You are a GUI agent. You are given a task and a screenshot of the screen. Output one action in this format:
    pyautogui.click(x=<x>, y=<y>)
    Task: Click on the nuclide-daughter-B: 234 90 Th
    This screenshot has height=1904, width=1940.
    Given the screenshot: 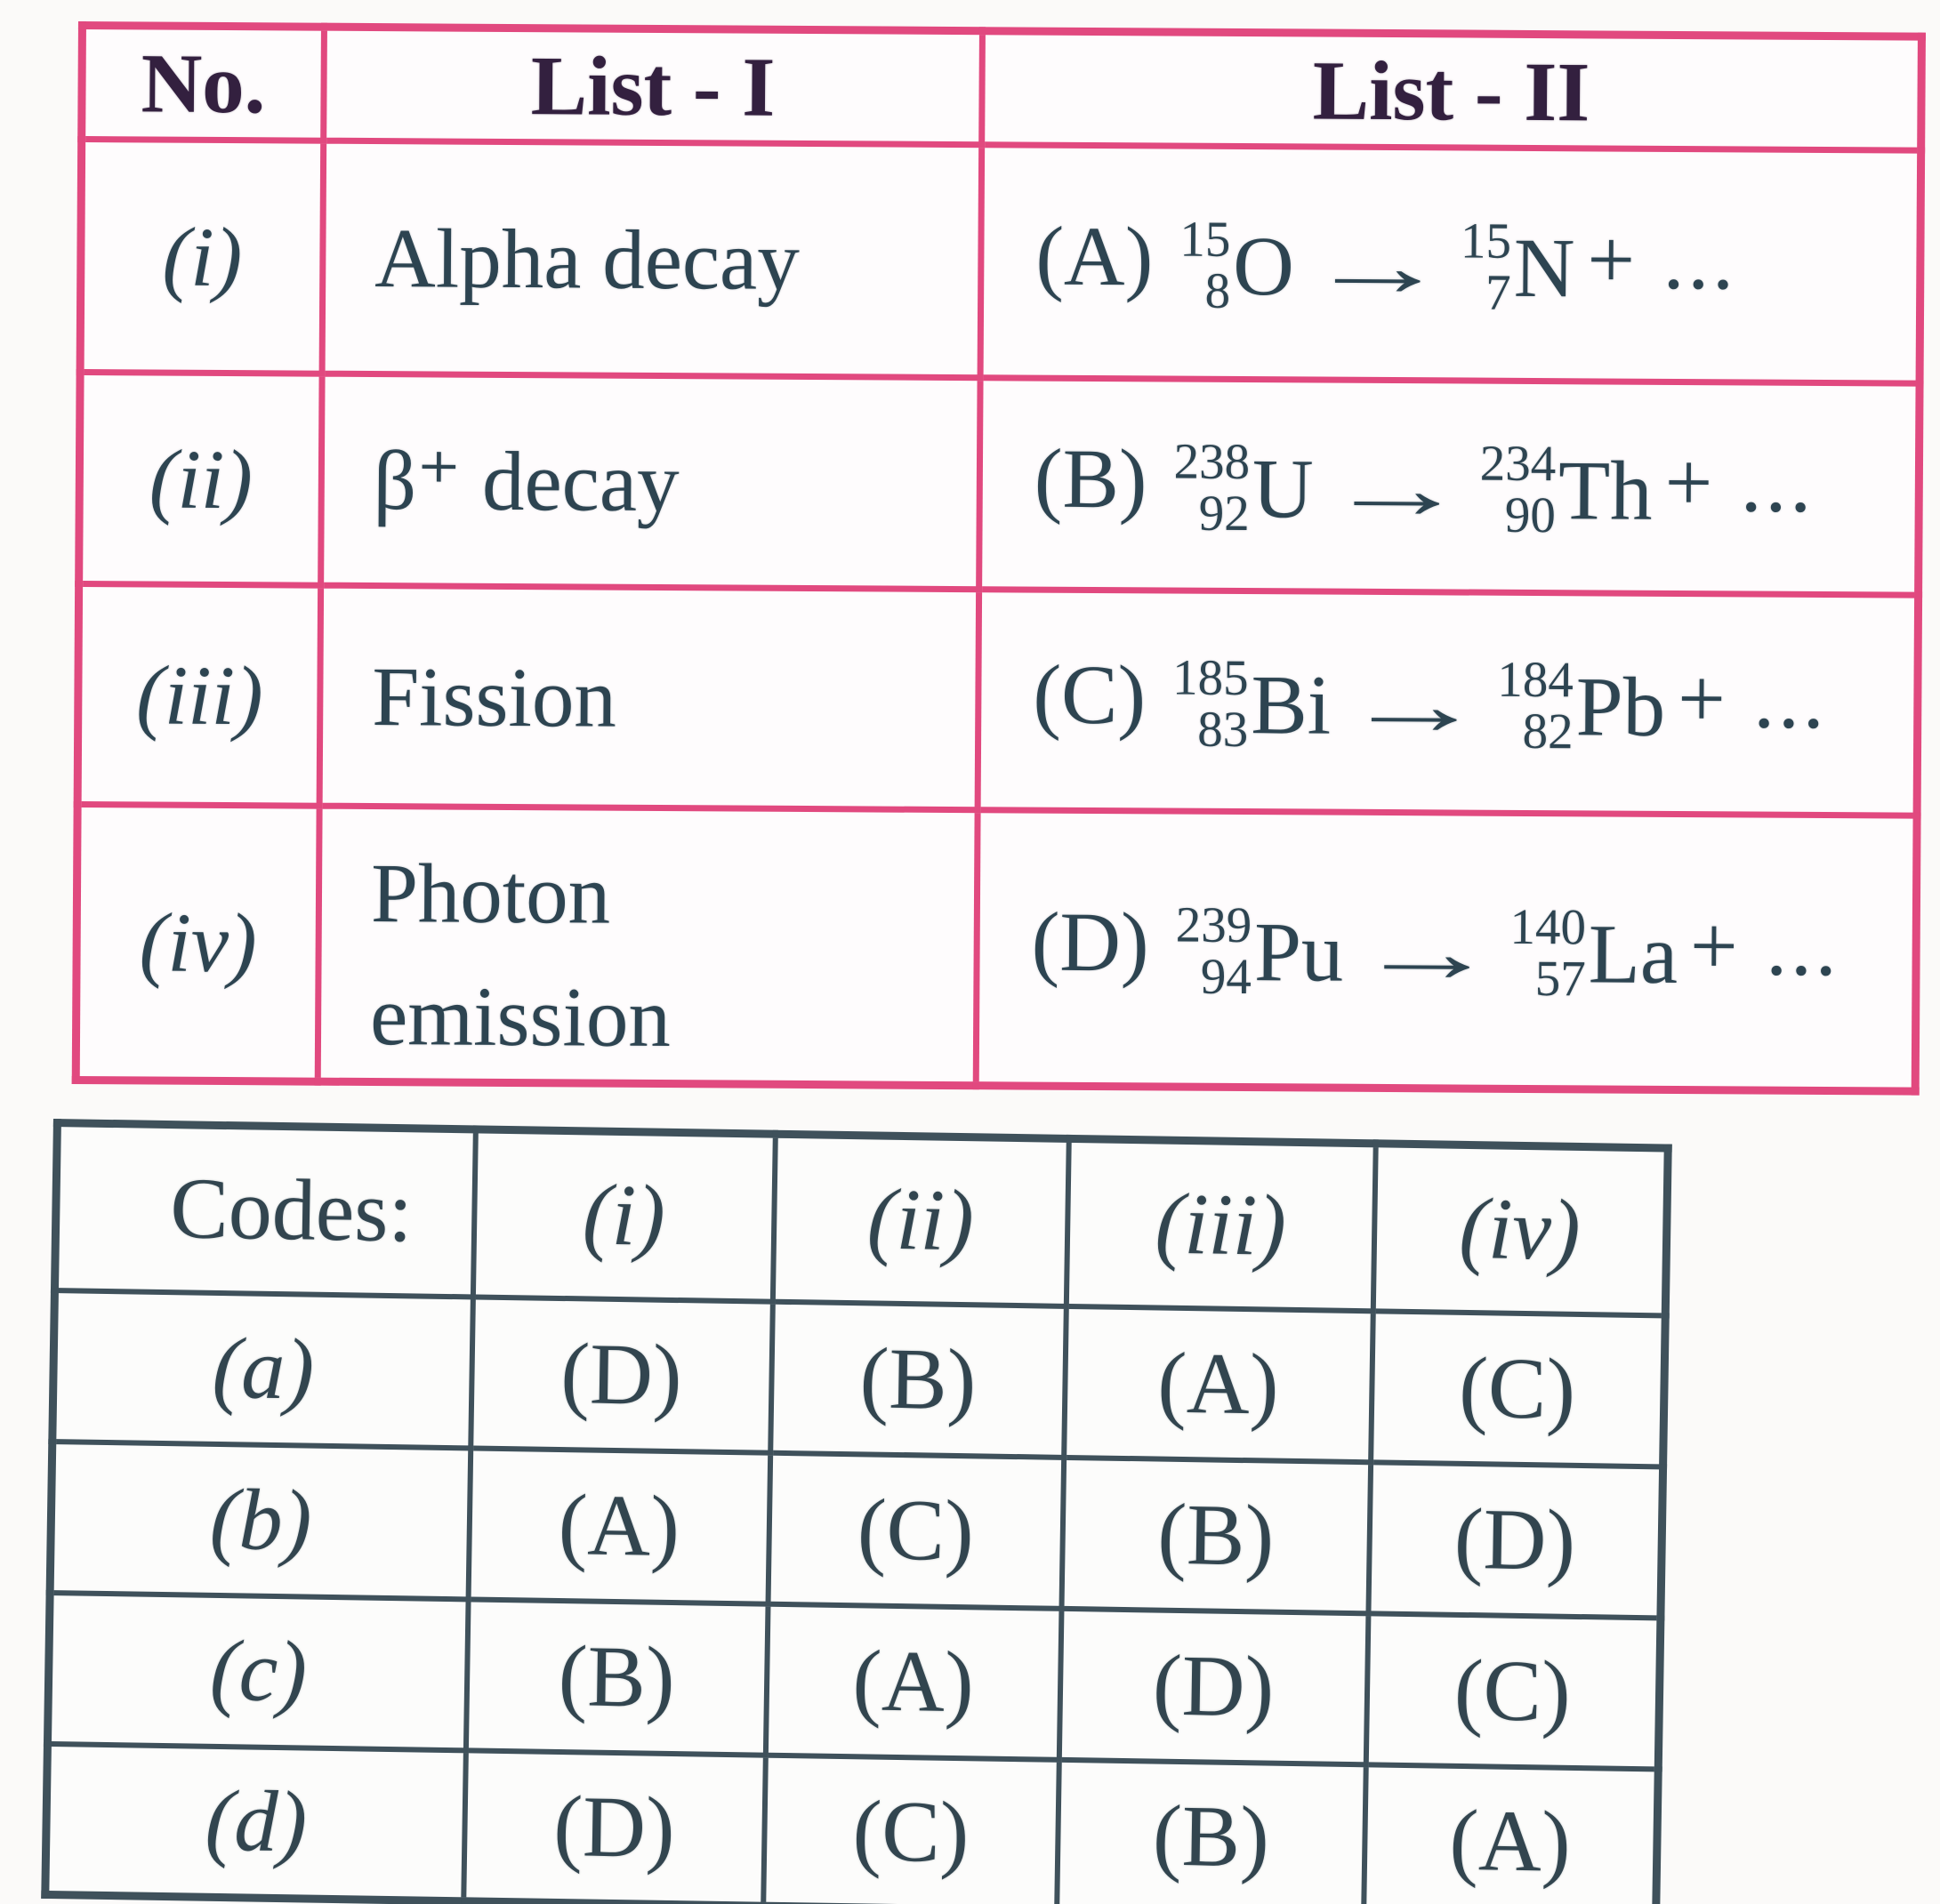 What is the action you would take?
    pyautogui.click(x=1566, y=490)
    